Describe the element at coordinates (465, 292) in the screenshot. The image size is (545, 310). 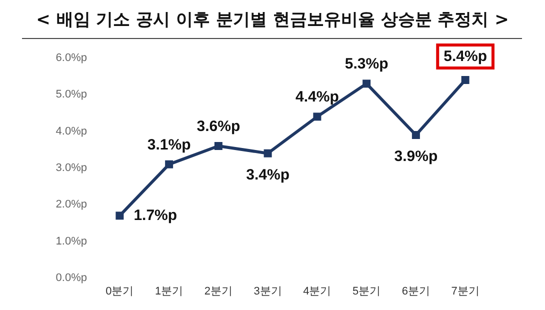
I see `x-tick-label: 7분기` at that location.